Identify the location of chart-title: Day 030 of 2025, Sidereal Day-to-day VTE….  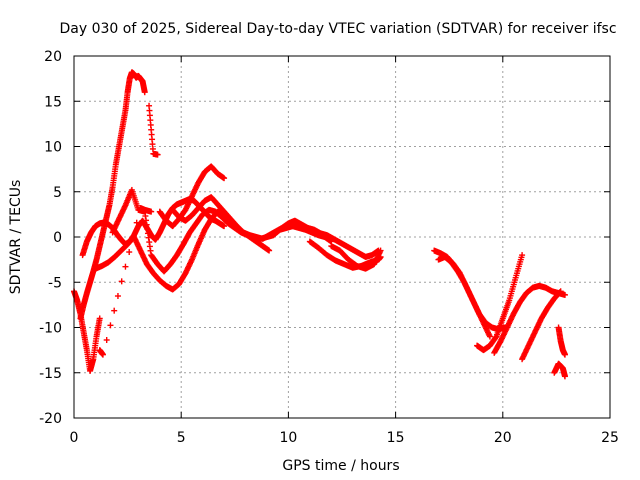
(337, 29).